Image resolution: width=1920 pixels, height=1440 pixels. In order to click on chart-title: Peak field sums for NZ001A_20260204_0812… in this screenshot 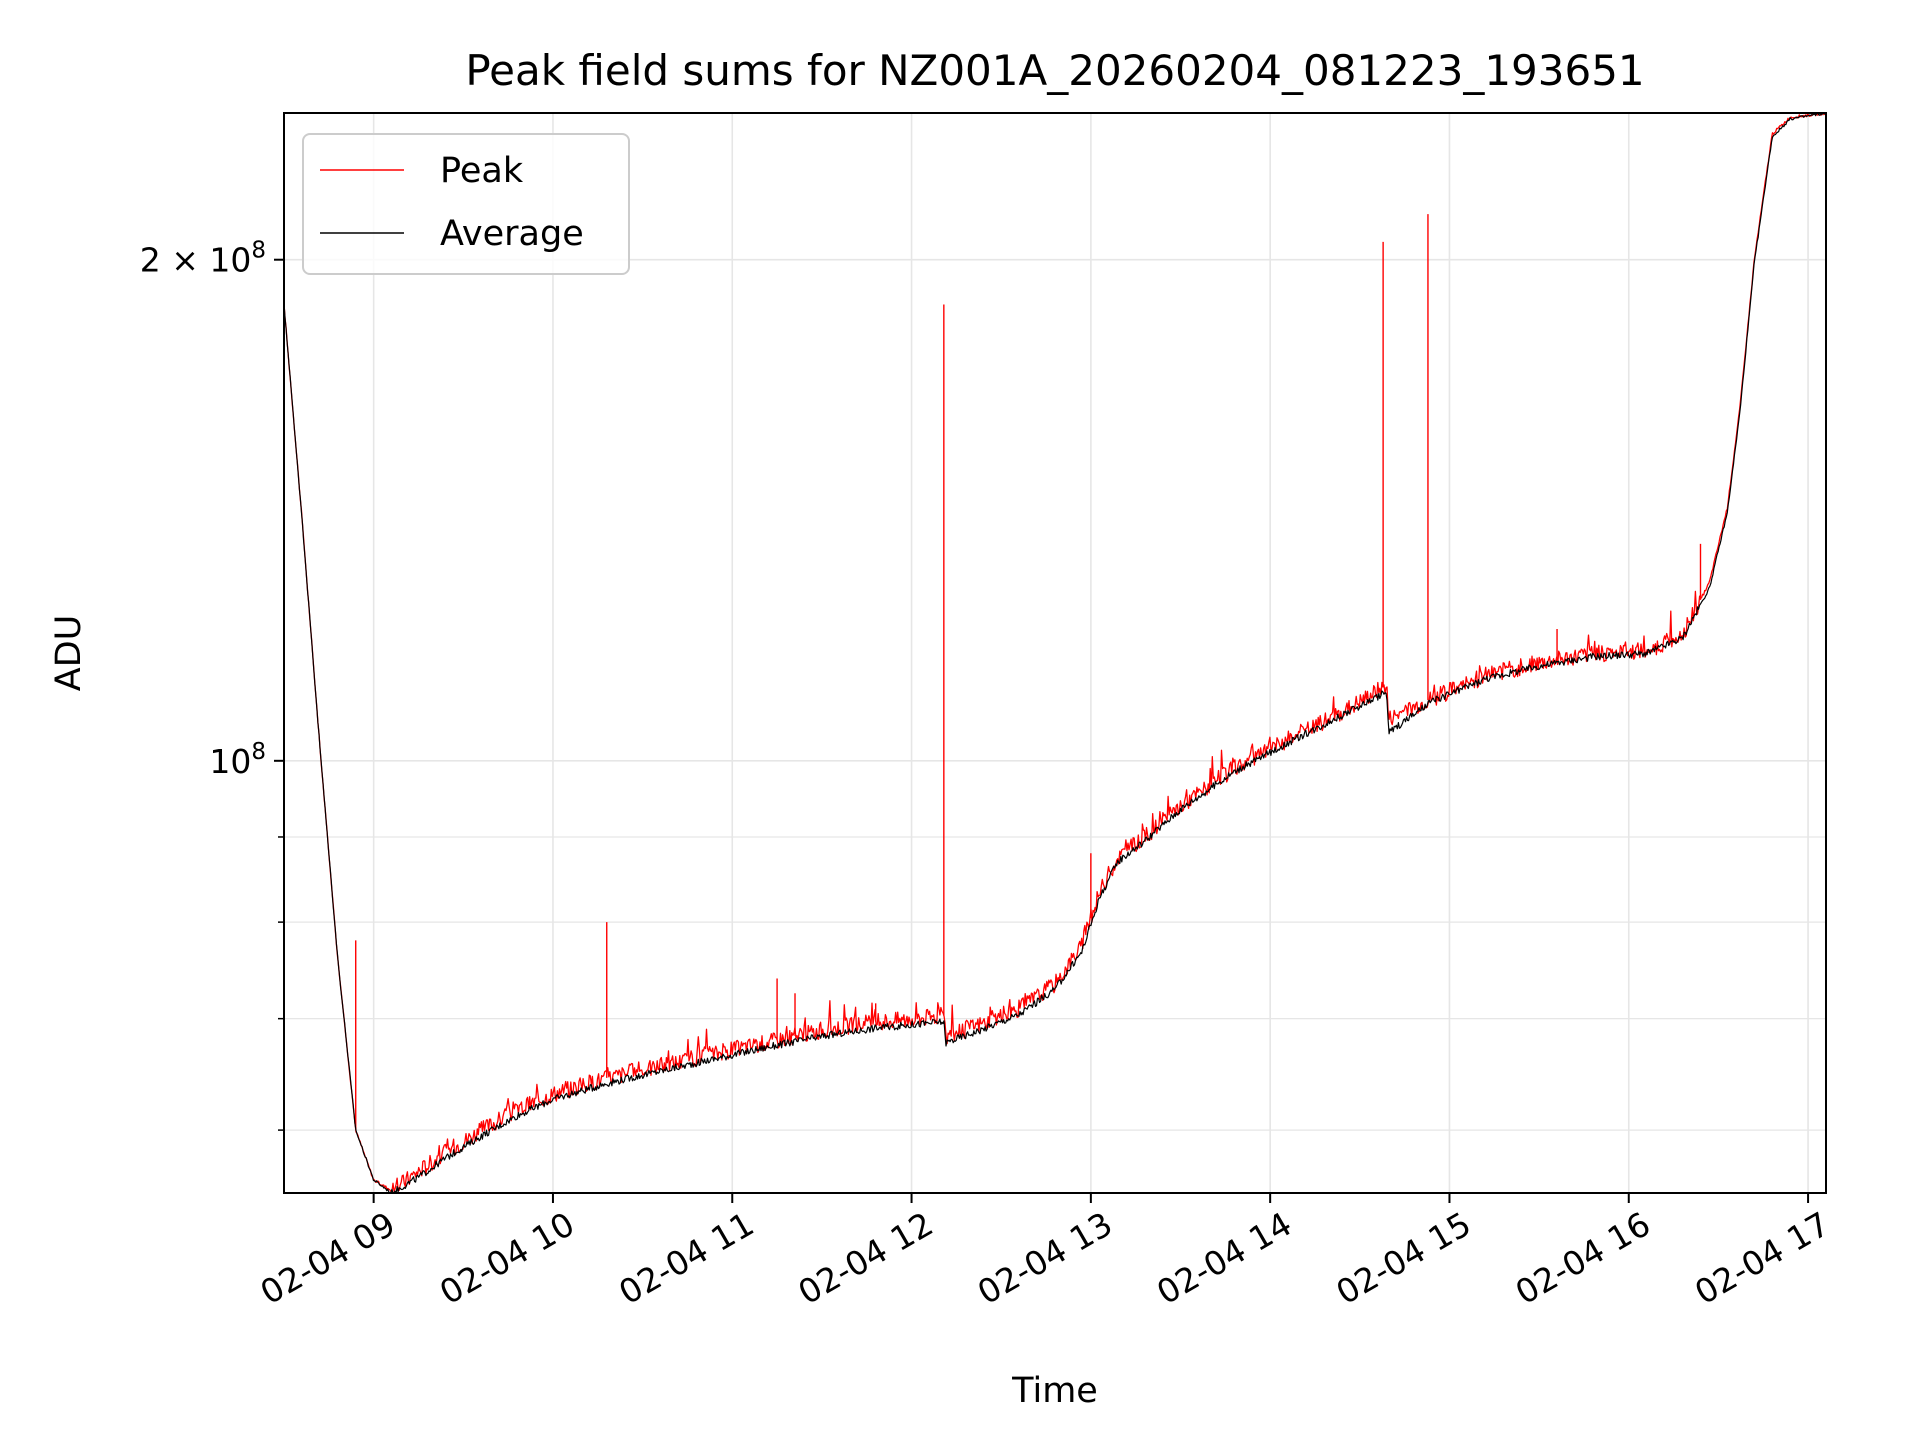, I will do `click(1054, 70)`.